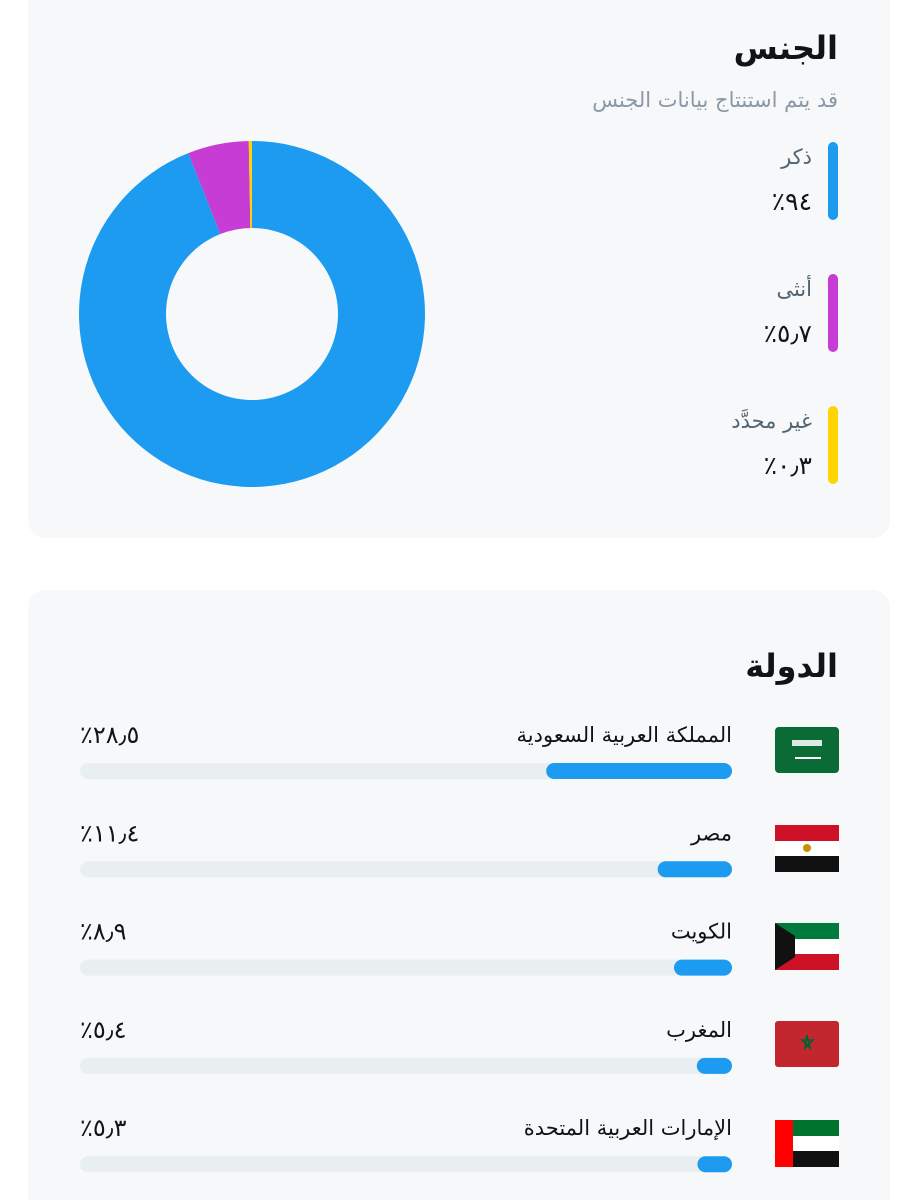  I want to click on country-value: ٪٢٨٫٥, so click(109, 735).